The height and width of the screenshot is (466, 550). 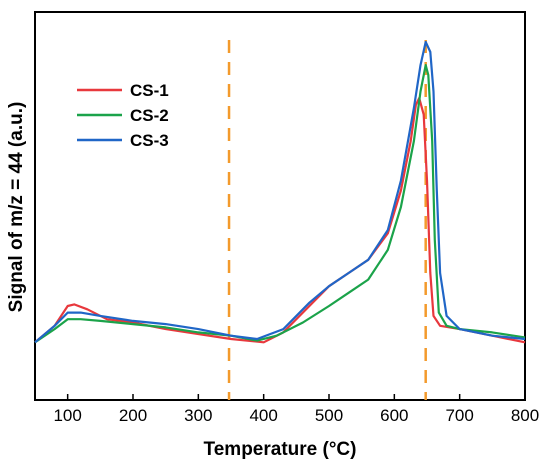 What do you see at coordinates (123, 115) in the screenshot?
I see `legend: CS-1 CS-2 CS-3` at bounding box center [123, 115].